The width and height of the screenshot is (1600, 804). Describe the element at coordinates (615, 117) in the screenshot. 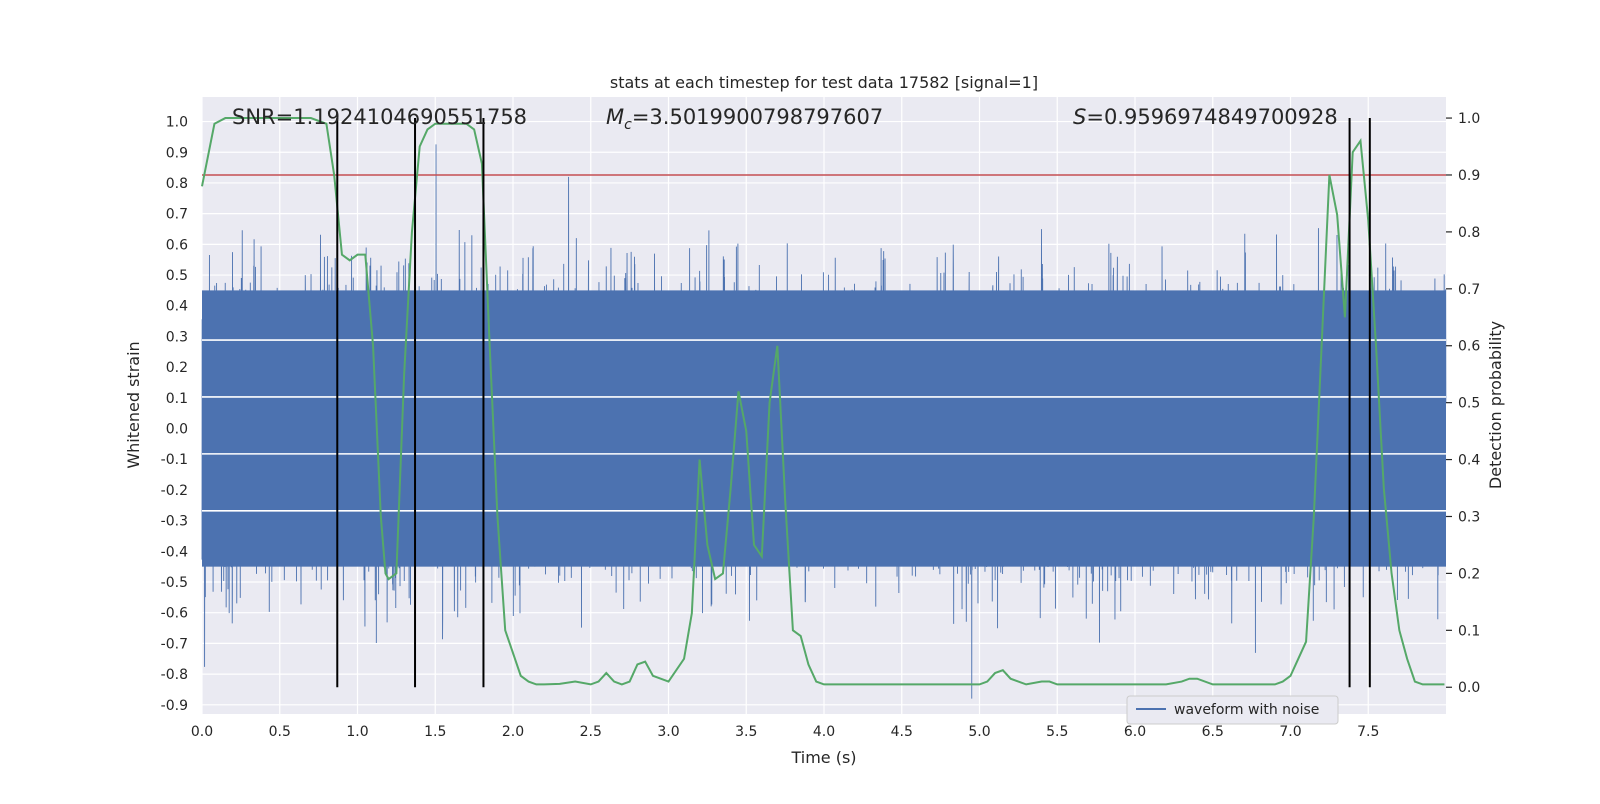

I see `mc-symbol: M` at that location.